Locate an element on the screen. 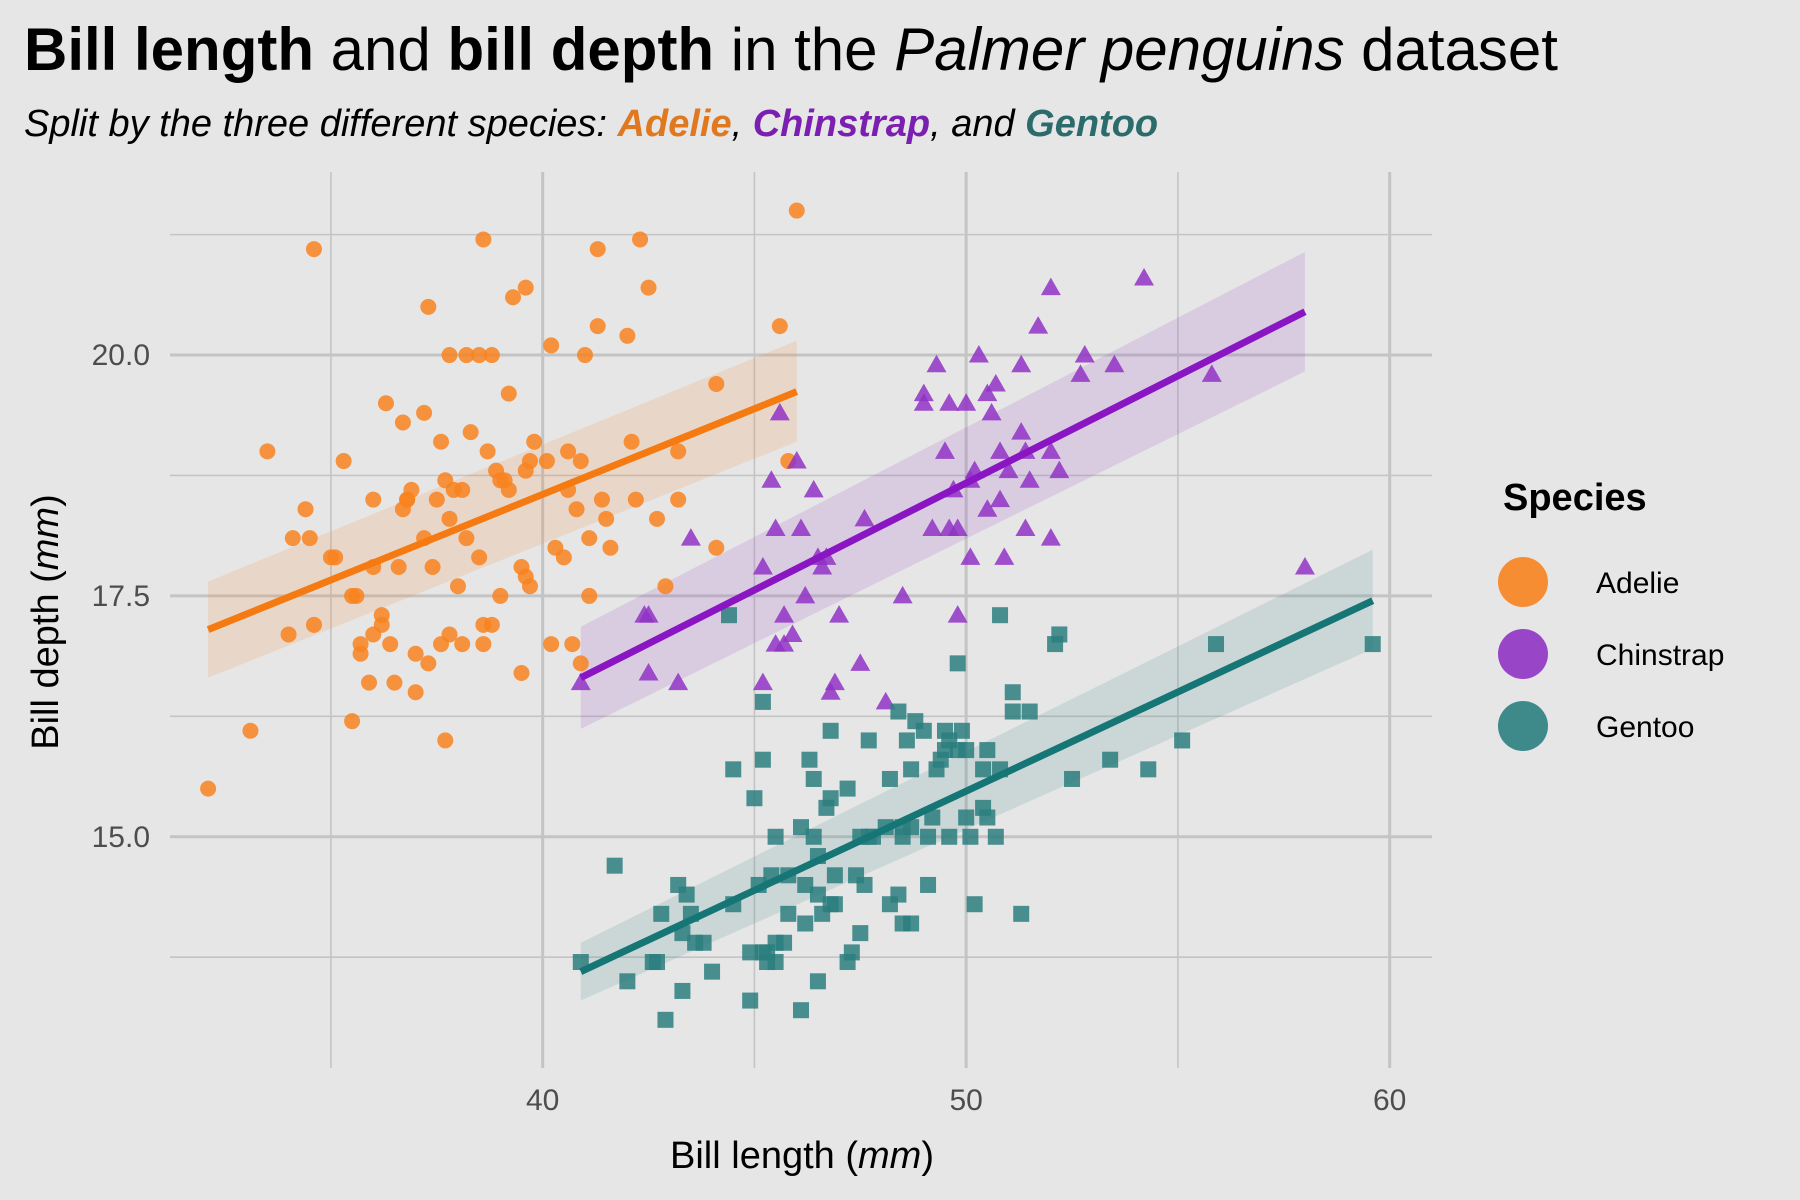 This screenshot has height=1200, width=1800. x-tick-label: 50 is located at coordinates (965, 1100).